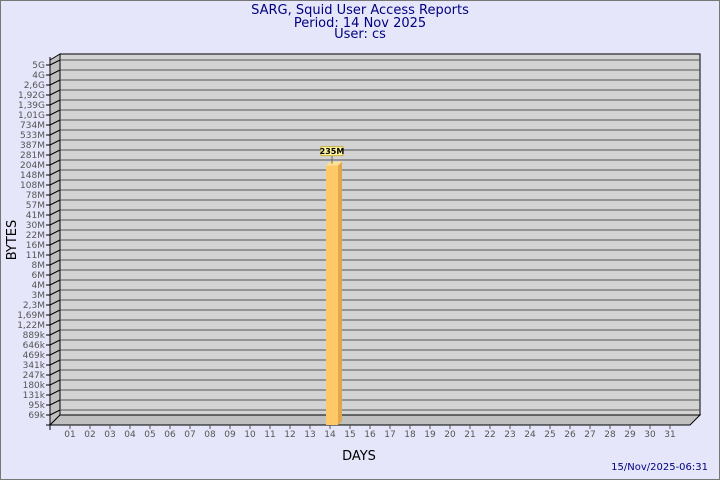  I want to click on x-tick-label: 12, so click(289, 435).